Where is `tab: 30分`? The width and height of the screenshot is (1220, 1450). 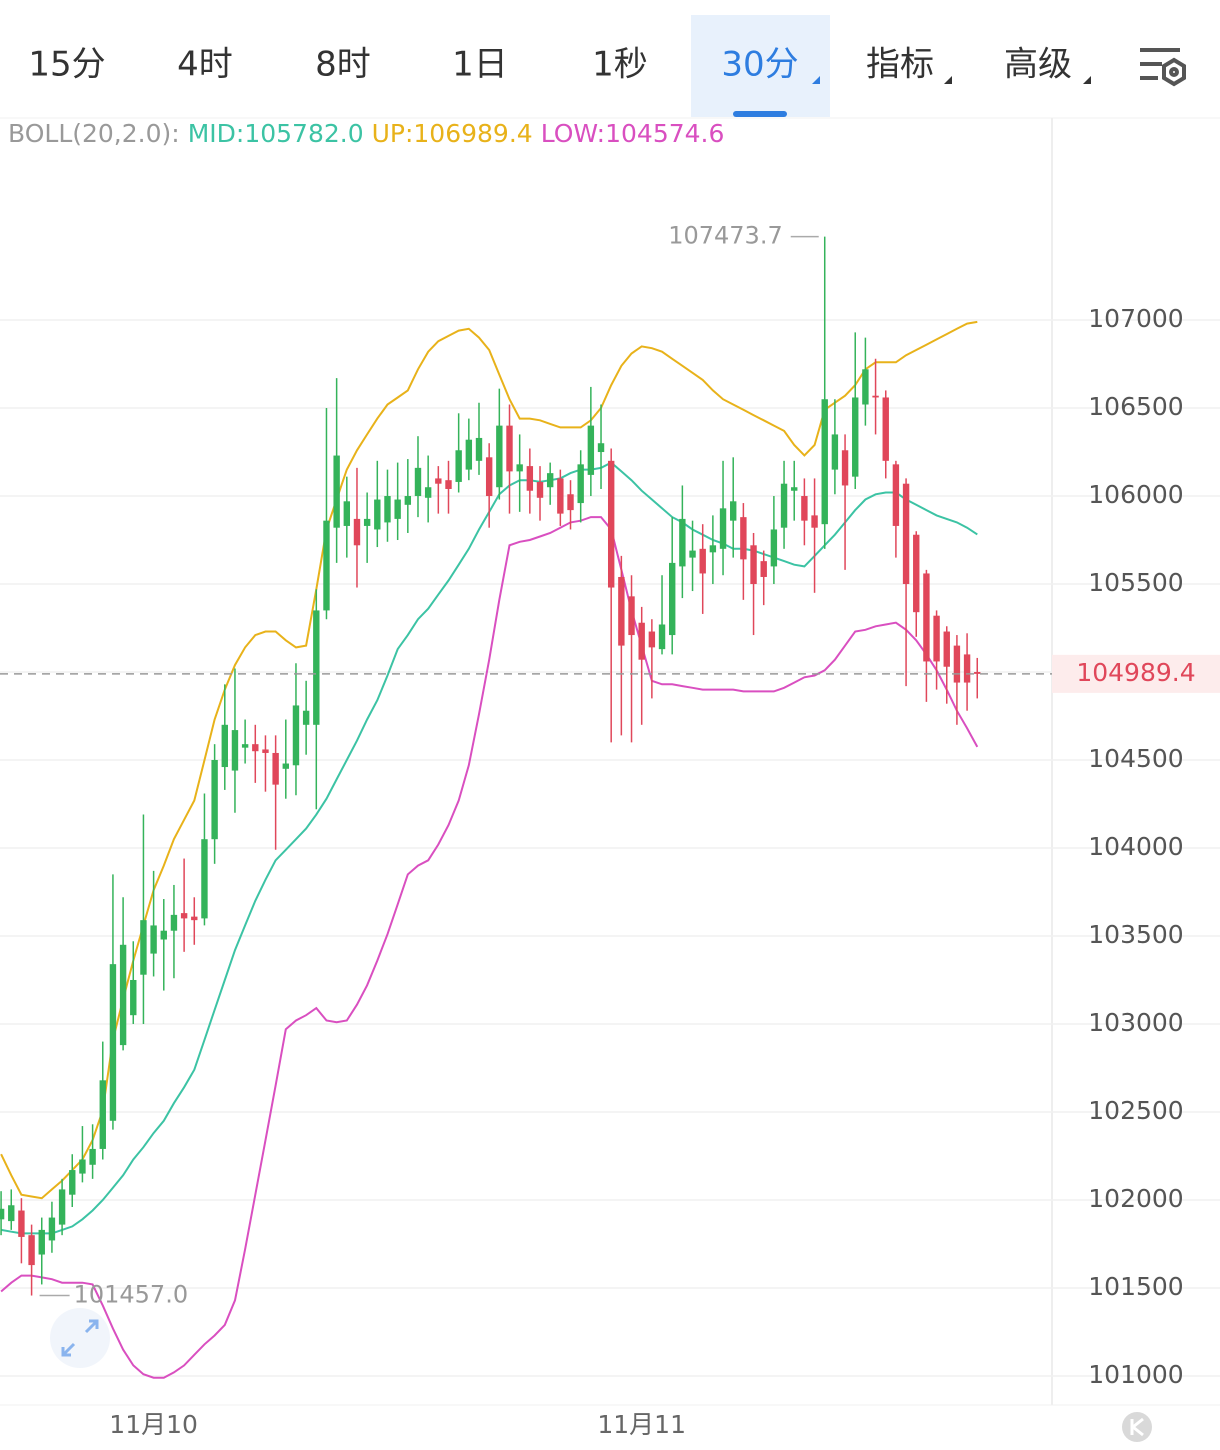
tab: 30分 is located at coordinates (759, 65).